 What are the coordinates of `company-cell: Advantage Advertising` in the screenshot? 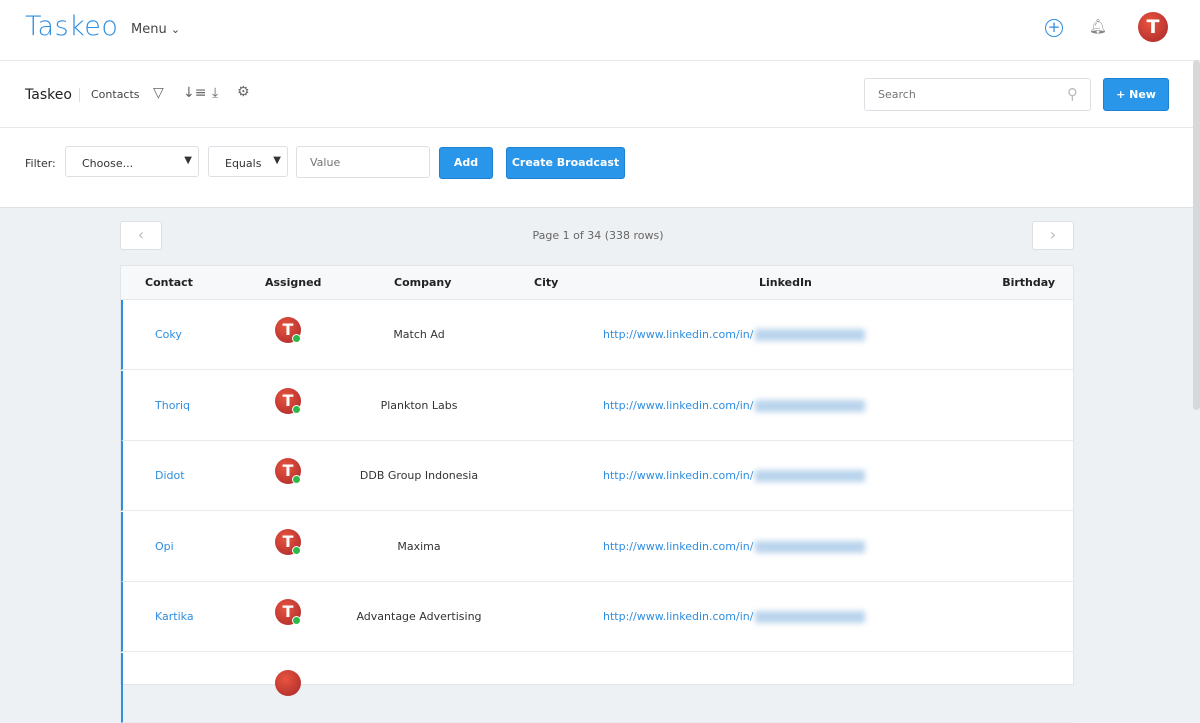 It's located at (419, 616).